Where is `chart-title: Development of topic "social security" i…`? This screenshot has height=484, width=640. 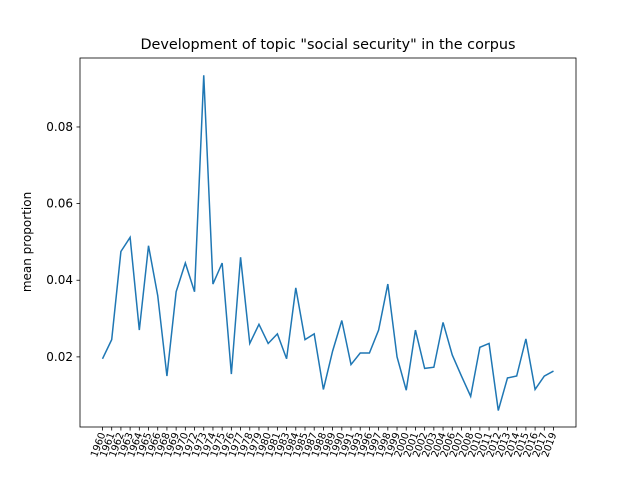 chart-title: Development of topic "social security" i… is located at coordinates (327, 45).